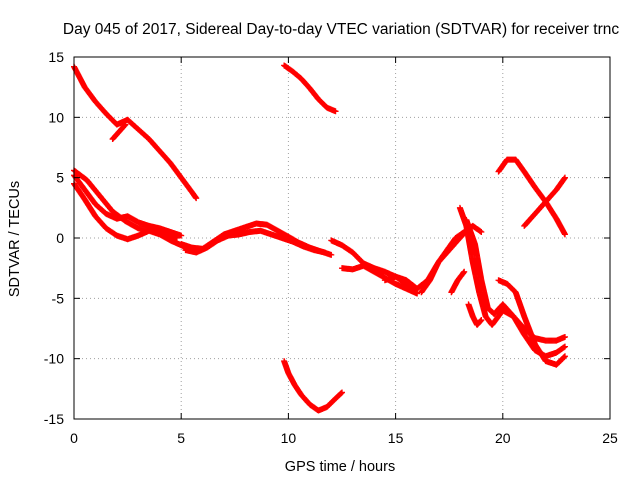 Image resolution: width=640 pixels, height=480 pixels. I want to click on series-arc6, so click(128, 205).